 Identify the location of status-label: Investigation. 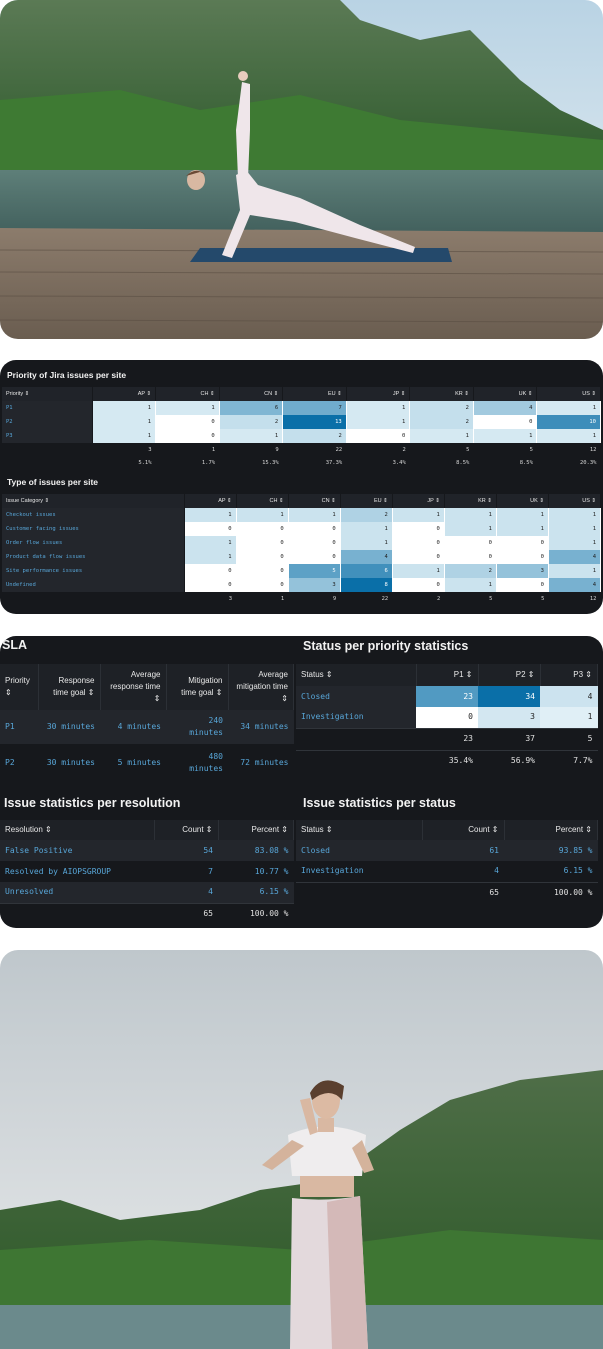
(356, 717).